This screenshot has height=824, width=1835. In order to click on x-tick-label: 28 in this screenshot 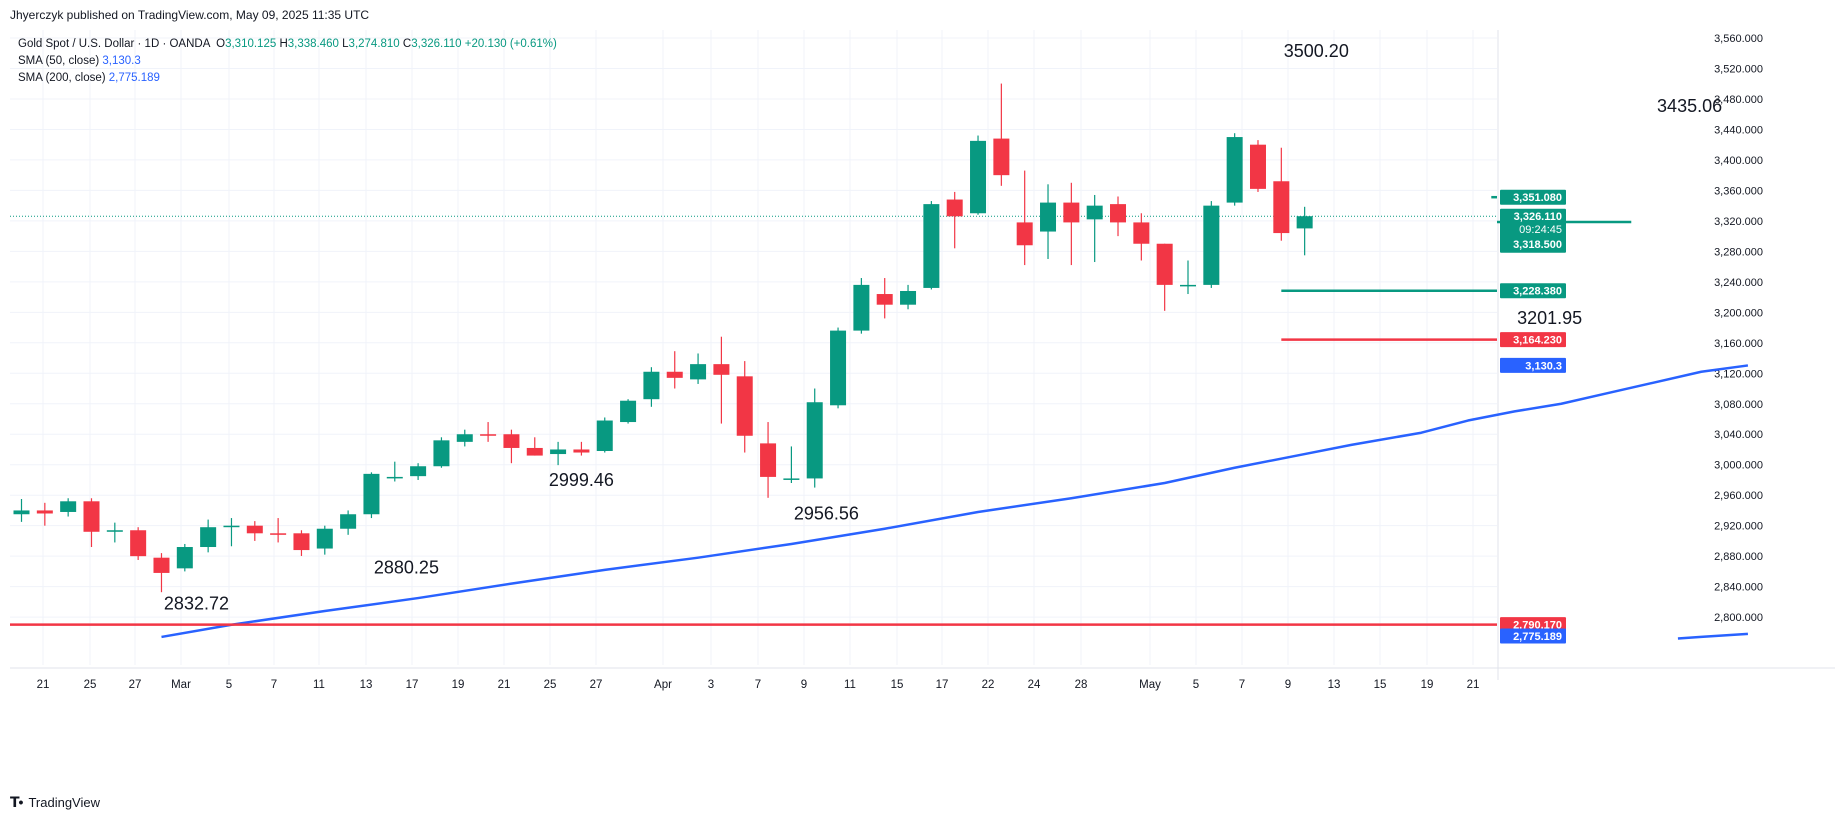, I will do `click(1081, 685)`.